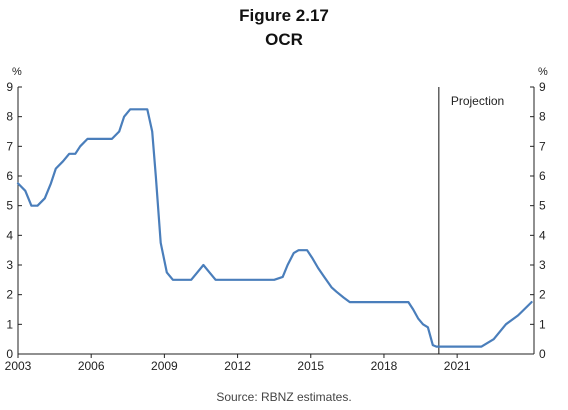  I want to click on y-tick-label-right: 6, so click(542, 176).